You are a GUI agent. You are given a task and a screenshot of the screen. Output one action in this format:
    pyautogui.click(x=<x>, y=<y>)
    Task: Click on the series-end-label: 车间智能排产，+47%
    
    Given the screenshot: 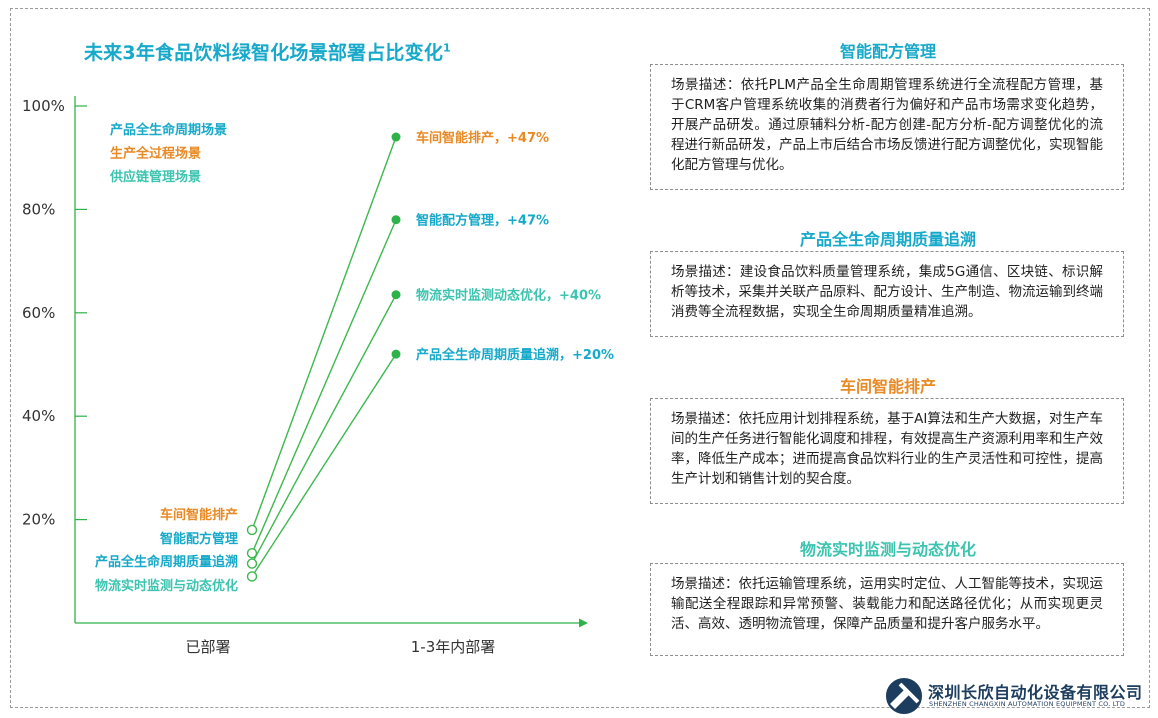 What is the action you would take?
    pyautogui.click(x=482, y=138)
    